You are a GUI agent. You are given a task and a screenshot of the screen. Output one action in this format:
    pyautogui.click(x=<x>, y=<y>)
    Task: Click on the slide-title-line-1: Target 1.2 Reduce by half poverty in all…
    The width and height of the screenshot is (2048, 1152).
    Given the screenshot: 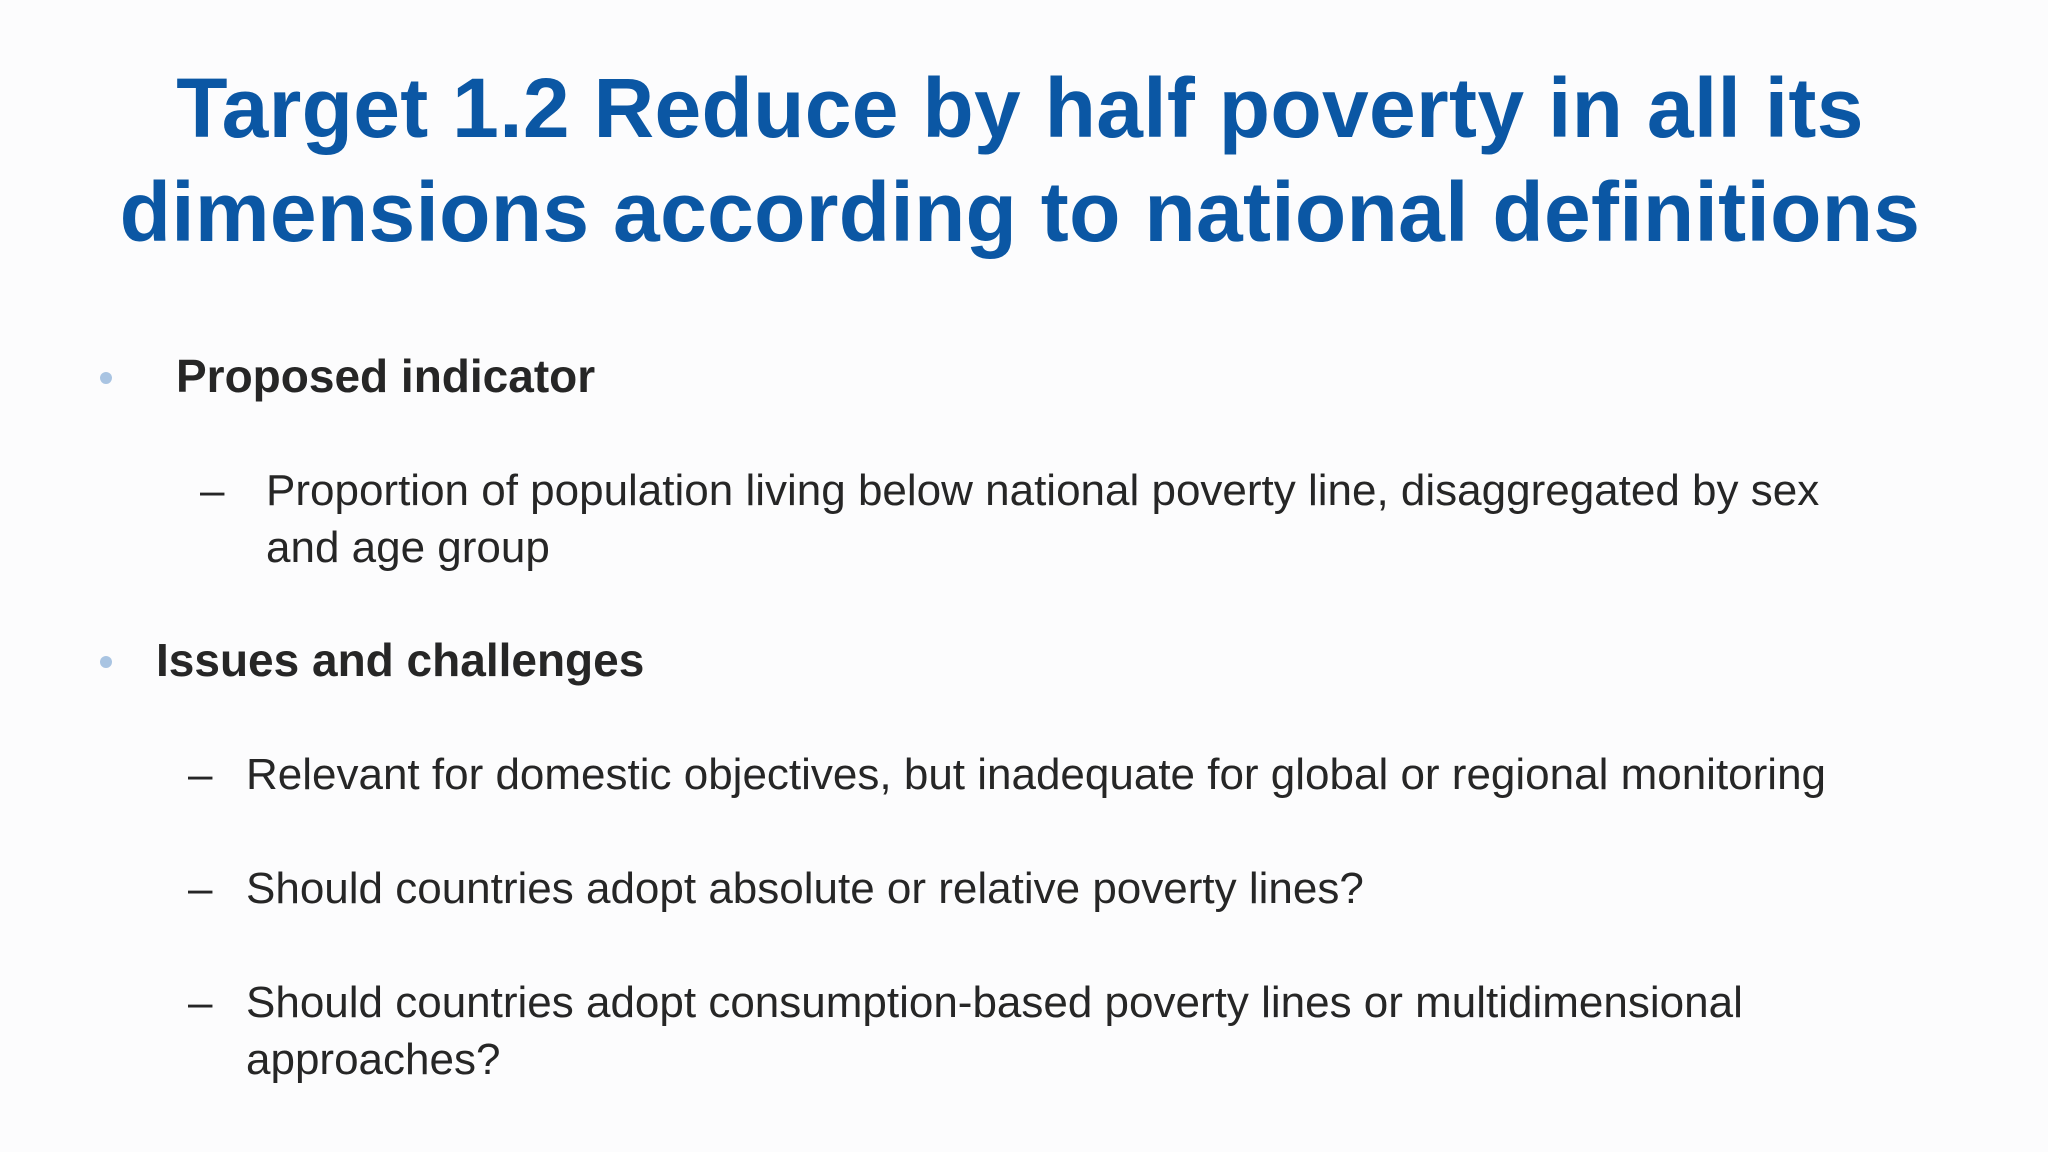 What is the action you would take?
    pyautogui.click(x=1020, y=108)
    